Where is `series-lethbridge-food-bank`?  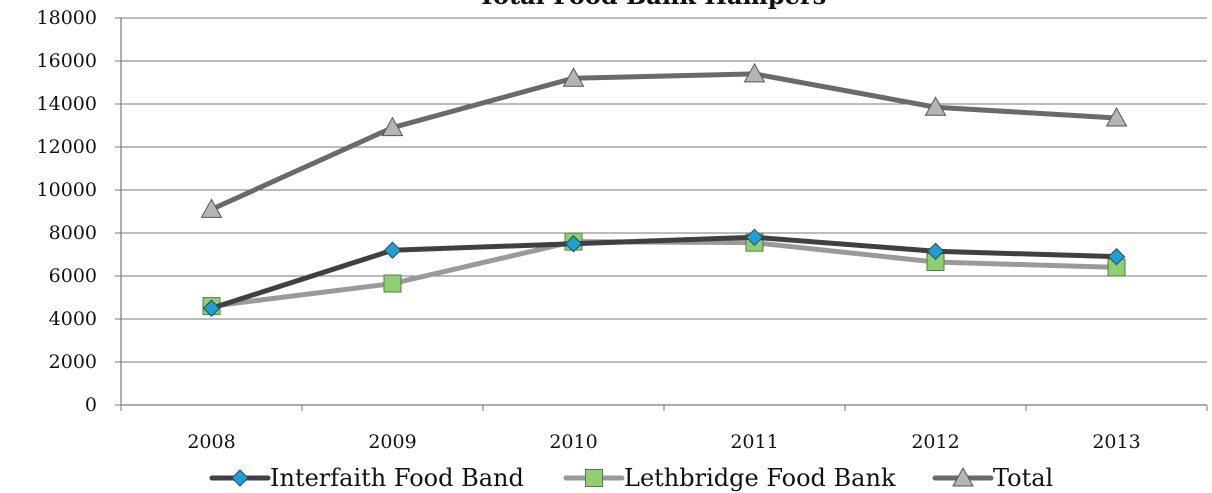 series-lethbridge-food-bank is located at coordinates (664, 274).